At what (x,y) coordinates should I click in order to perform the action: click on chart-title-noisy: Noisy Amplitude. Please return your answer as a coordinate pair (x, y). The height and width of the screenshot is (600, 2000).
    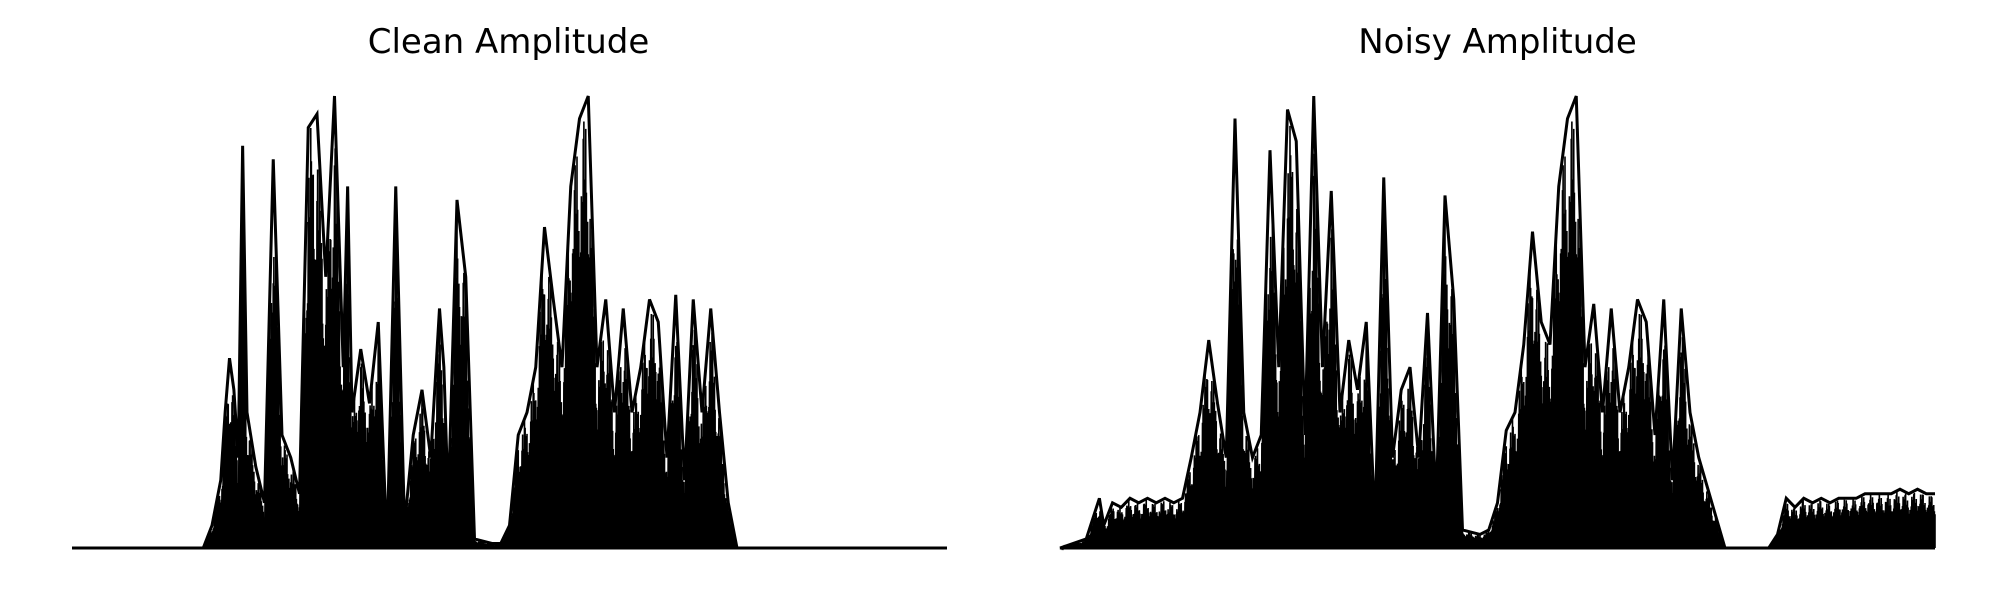
    Looking at the image, I should click on (1497, 42).